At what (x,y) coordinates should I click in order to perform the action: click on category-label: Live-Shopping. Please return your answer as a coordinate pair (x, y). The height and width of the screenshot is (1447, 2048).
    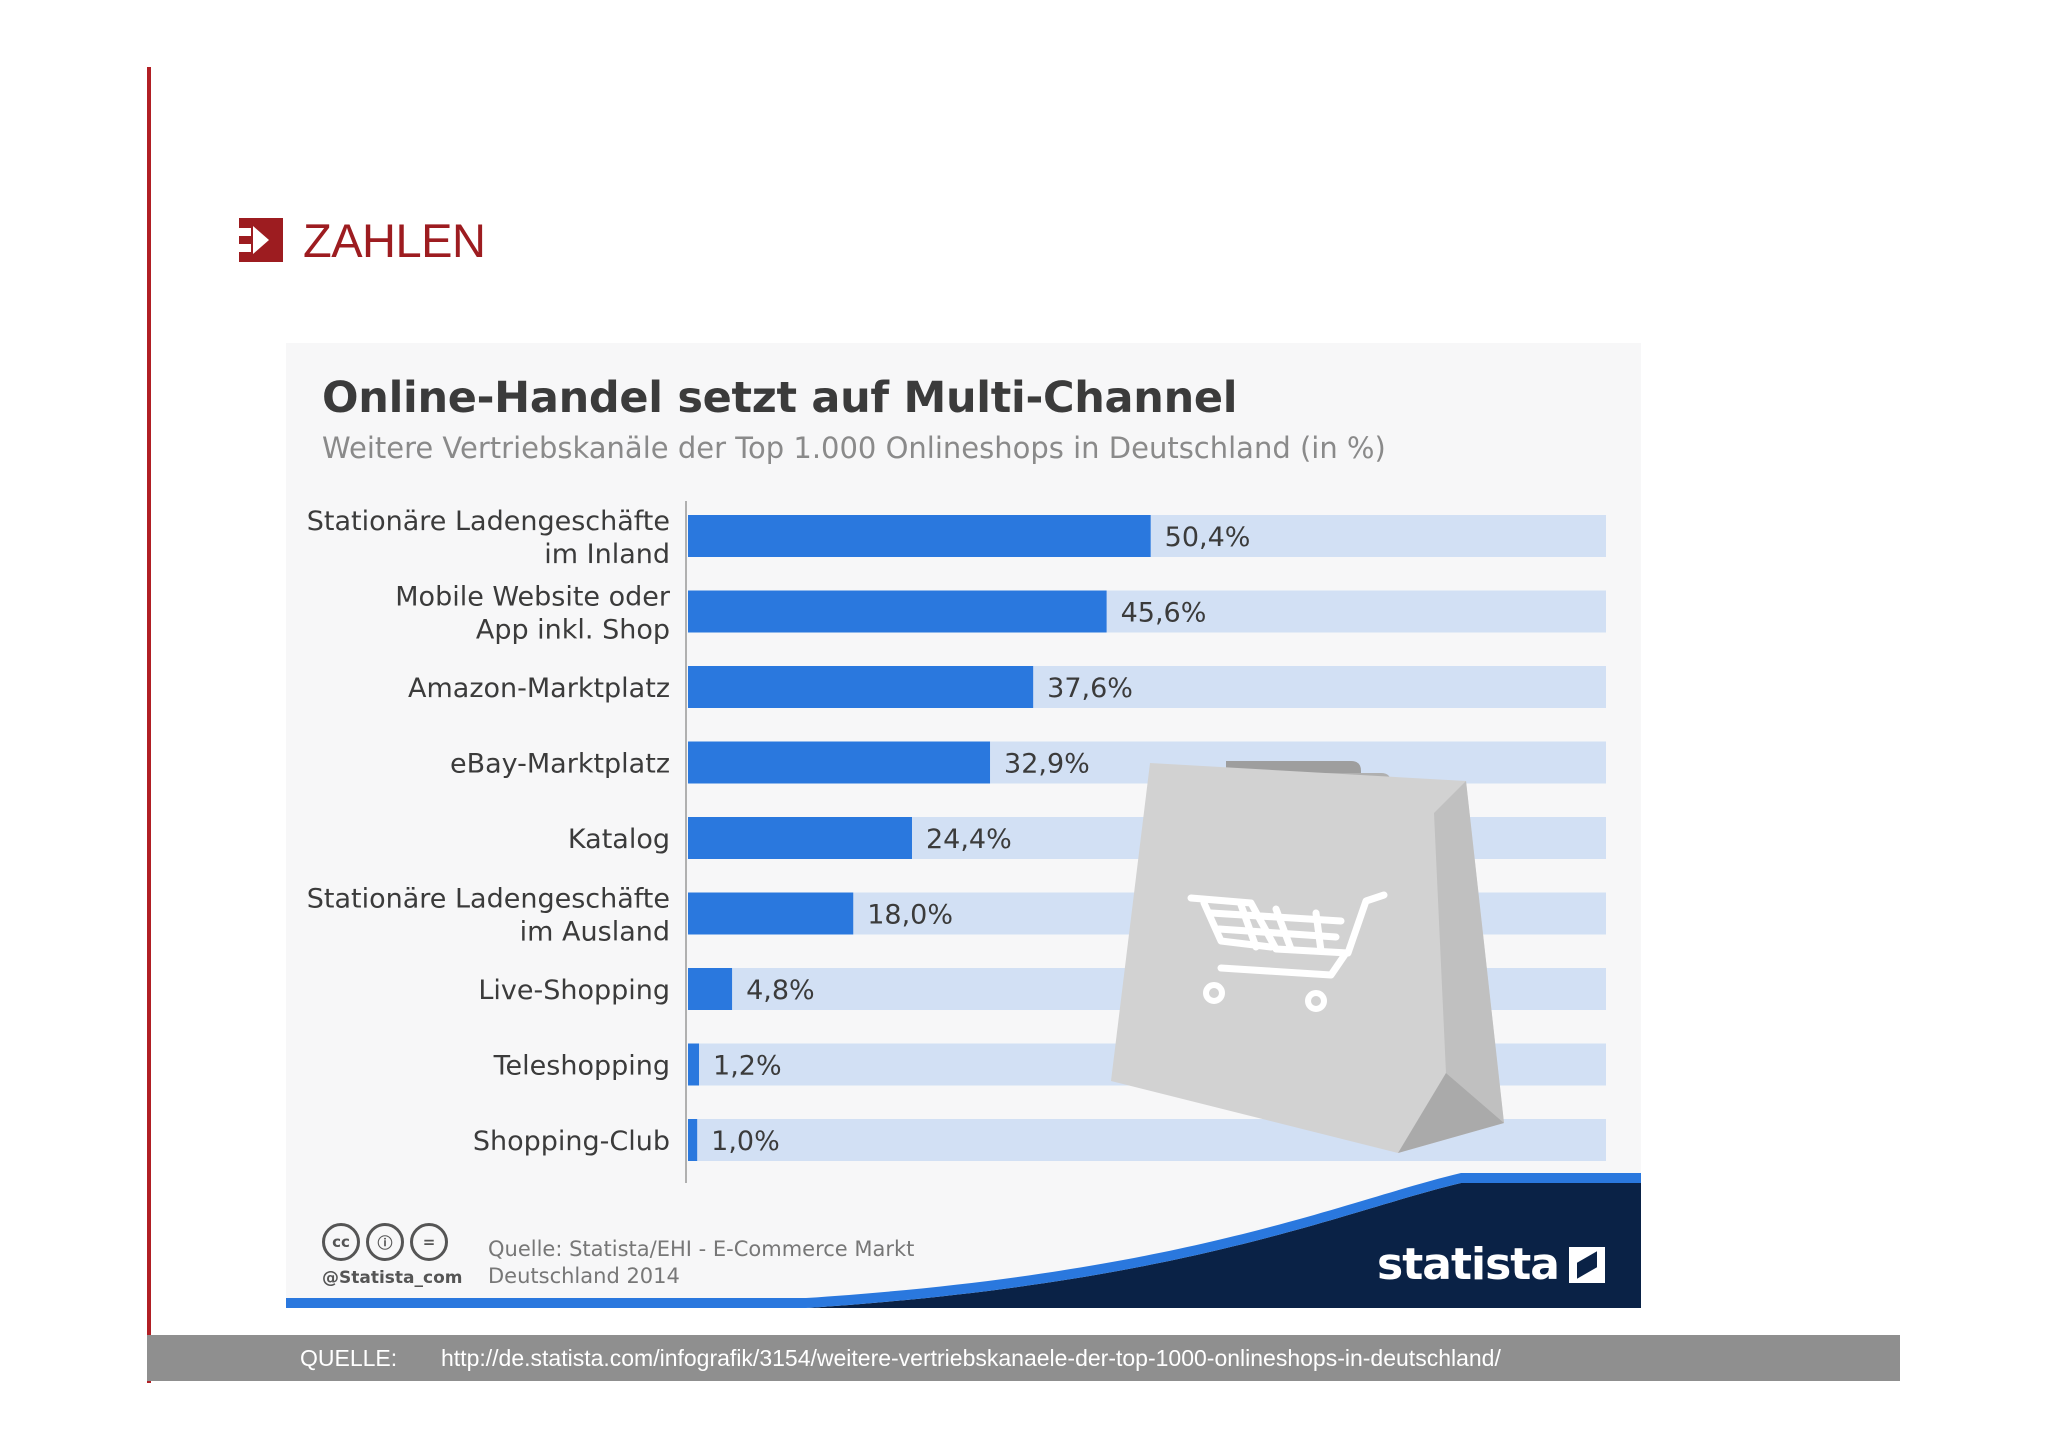
    Looking at the image, I should click on (574, 990).